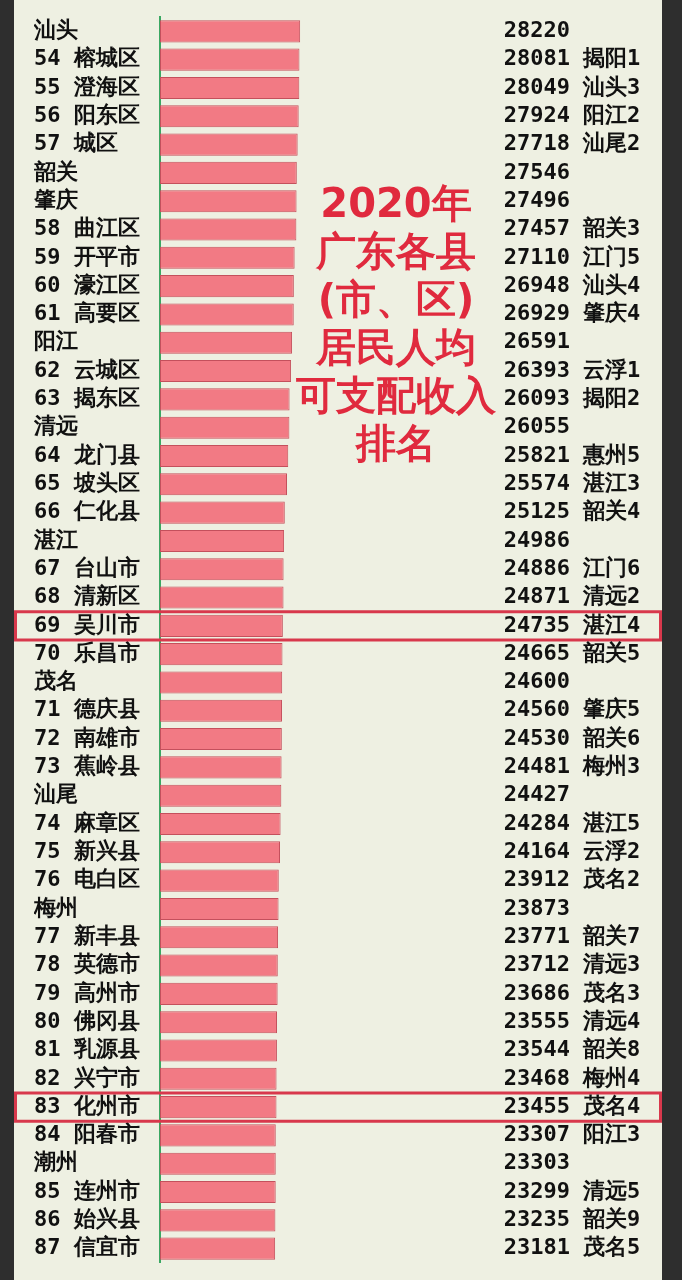 This screenshot has width=682, height=1280. Describe the element at coordinates (611, 256) in the screenshot. I see `y2-tick-label: 江门5` at that location.